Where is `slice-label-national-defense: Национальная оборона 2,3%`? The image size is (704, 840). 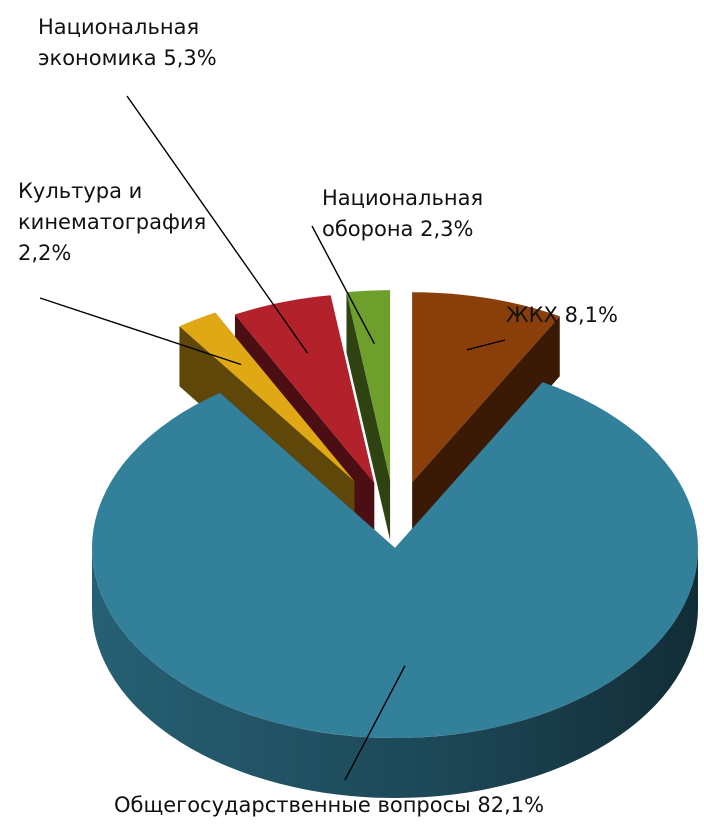 slice-label-national-defense: Национальная оборона 2,3% is located at coordinates (403, 213).